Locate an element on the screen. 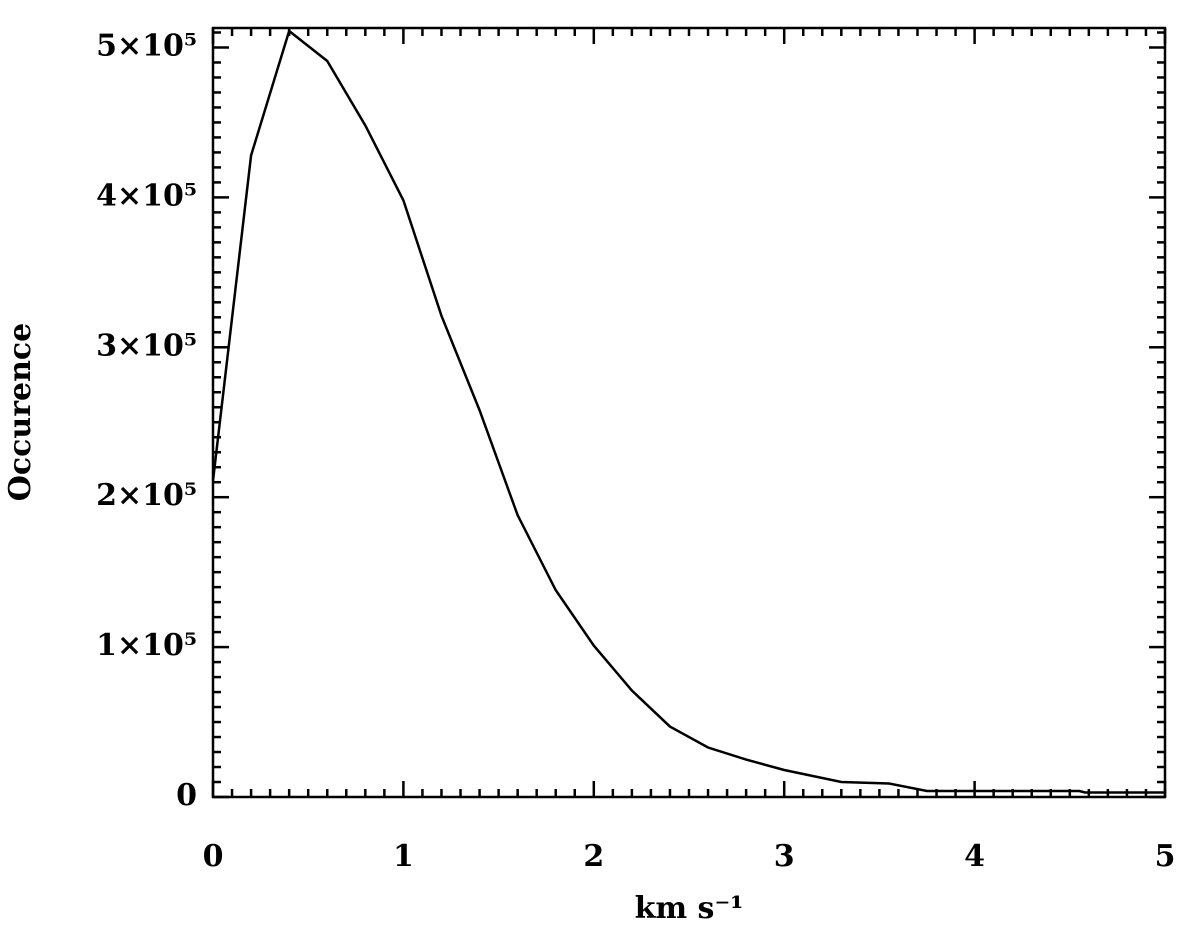  x-tick-label: 3 is located at coordinates (784, 856).